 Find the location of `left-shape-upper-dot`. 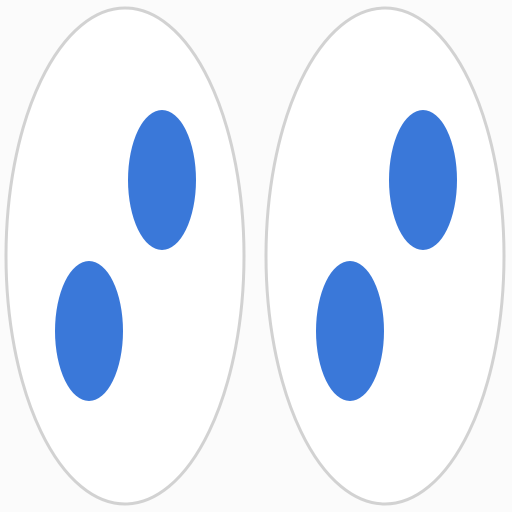

left-shape-upper-dot is located at coordinates (162, 180).